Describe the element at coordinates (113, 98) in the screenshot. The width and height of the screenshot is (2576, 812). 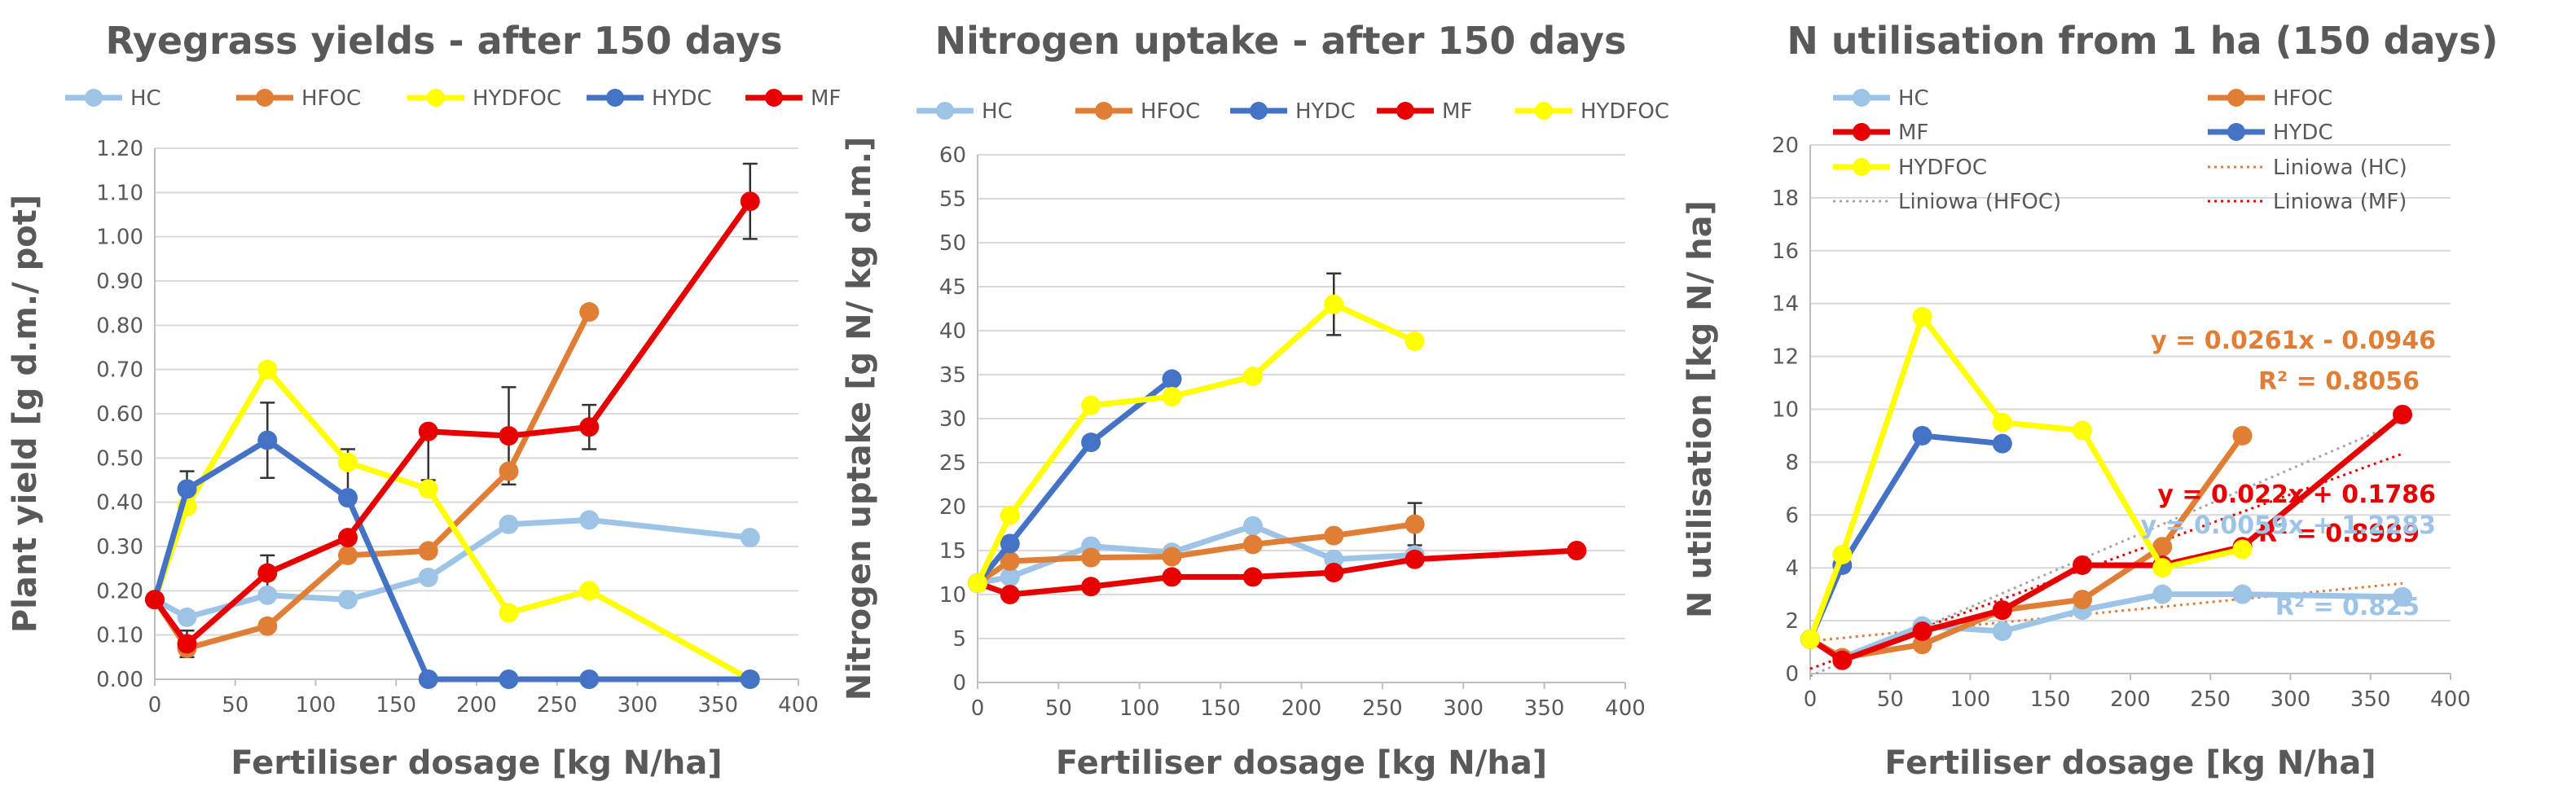
I see `legend-entry: HC` at that location.